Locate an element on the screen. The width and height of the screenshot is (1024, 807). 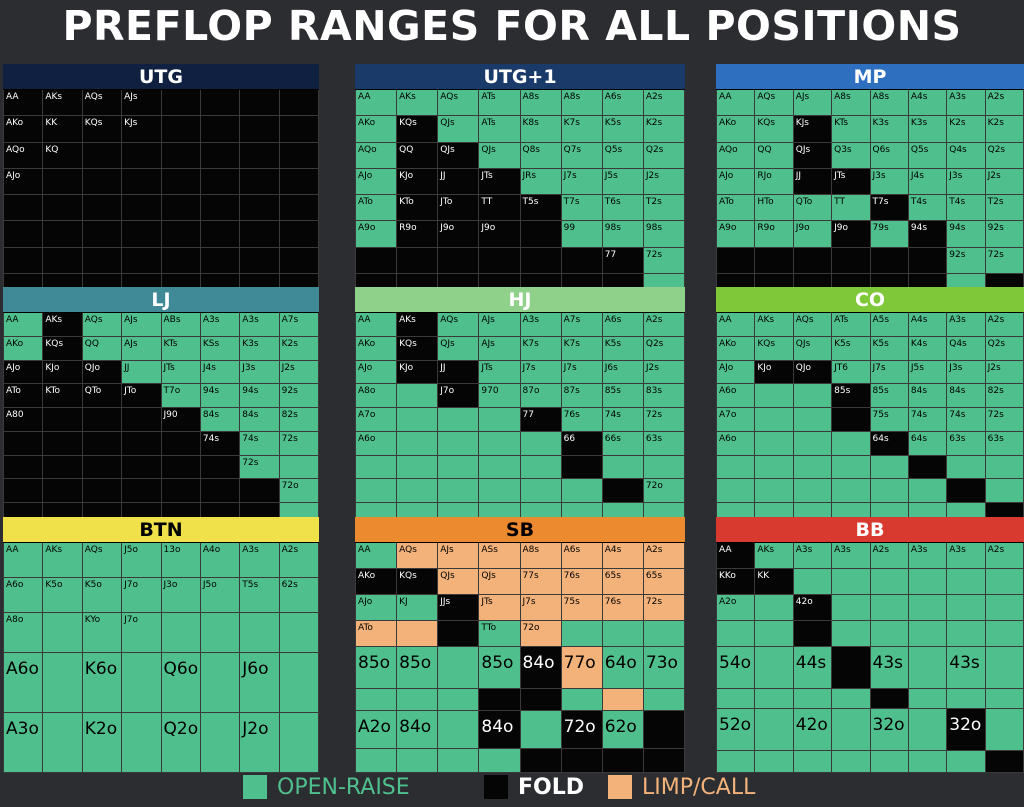
hand-cell: A7o is located at coordinates (736, 420).